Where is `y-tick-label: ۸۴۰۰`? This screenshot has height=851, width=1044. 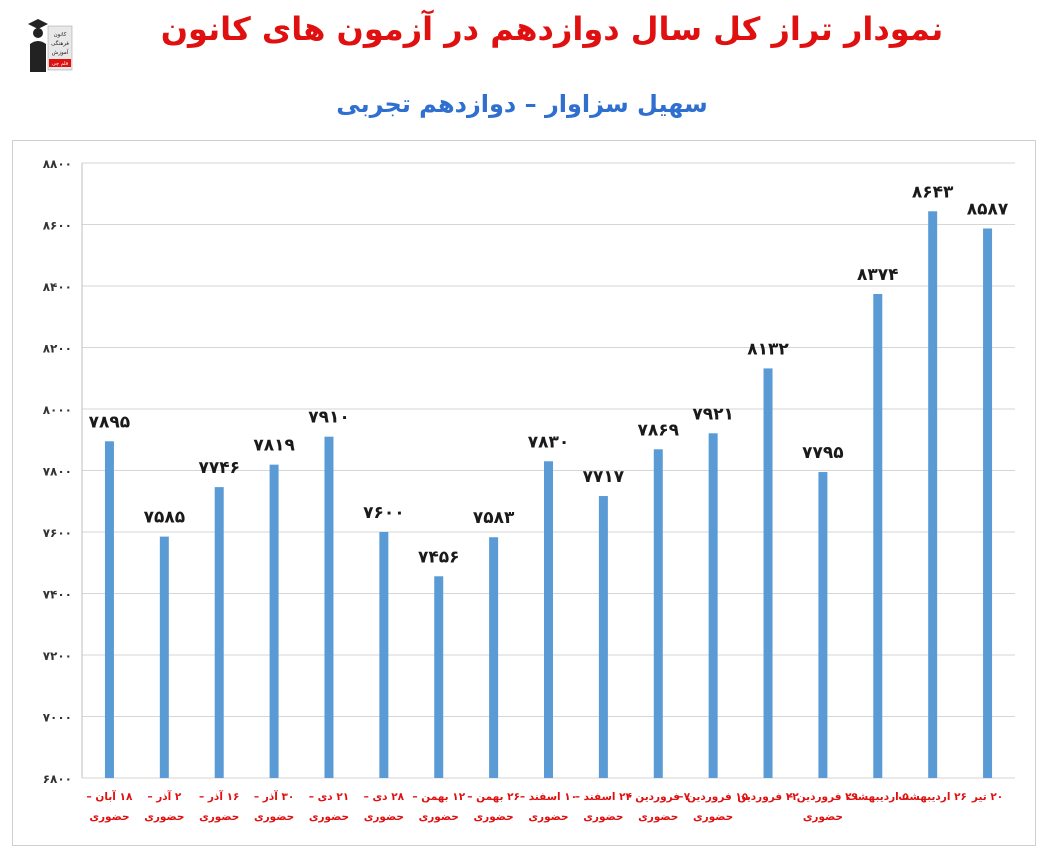
y-tick-label: ۸۴۰۰ is located at coordinates (57, 287).